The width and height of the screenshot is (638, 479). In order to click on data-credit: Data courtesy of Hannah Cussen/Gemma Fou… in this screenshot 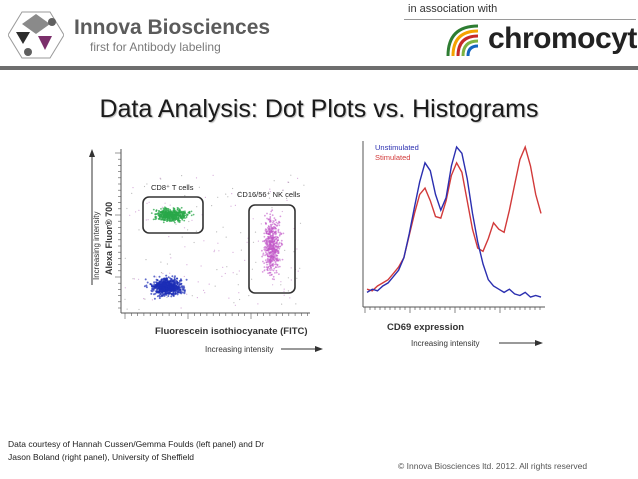, I will do `click(163, 451)`.